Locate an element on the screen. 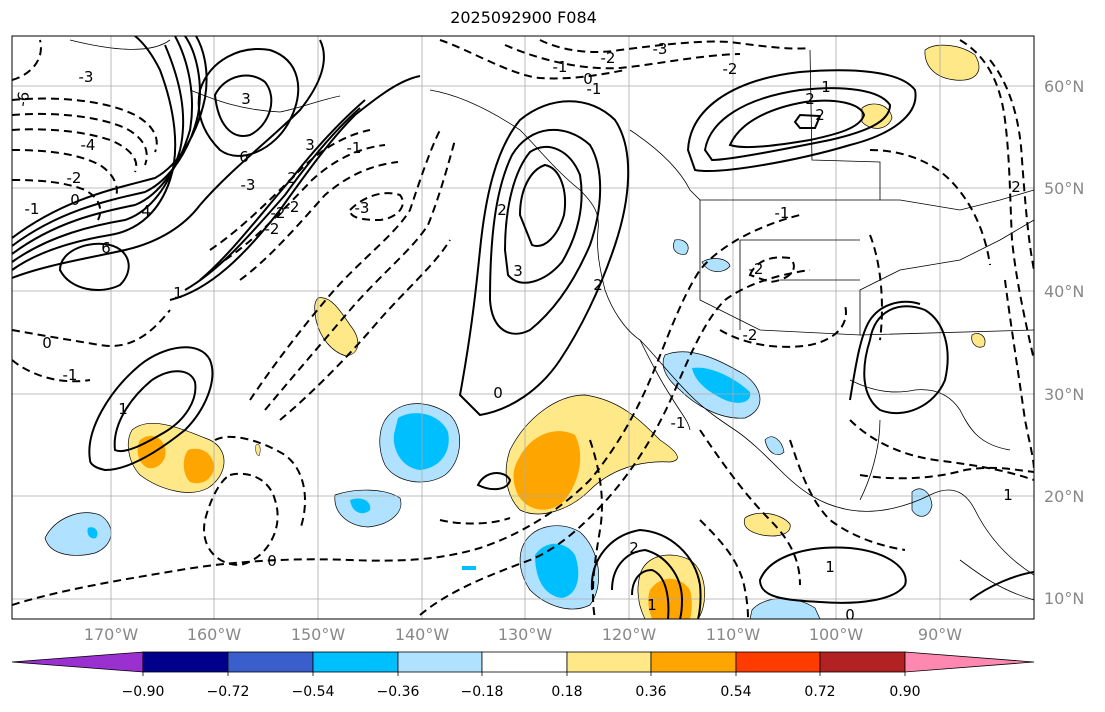 The image size is (1105, 712). lat-label: 30°N is located at coordinates (1064, 394).